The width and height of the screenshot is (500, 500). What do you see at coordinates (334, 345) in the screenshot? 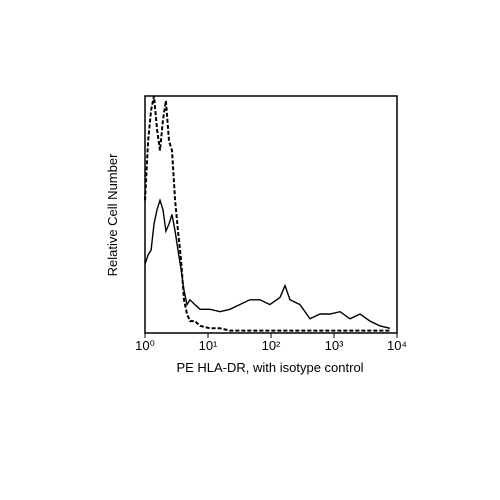
I see `x-tick-label: 10³` at bounding box center [334, 345].